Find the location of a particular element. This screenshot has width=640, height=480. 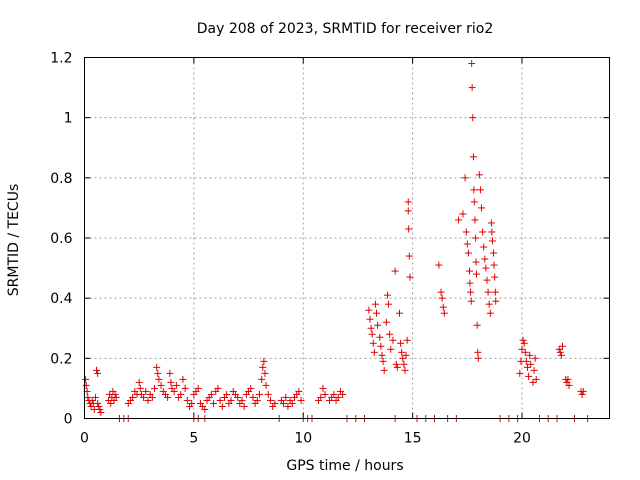

x-tick-label: 0 is located at coordinates (84, 439).